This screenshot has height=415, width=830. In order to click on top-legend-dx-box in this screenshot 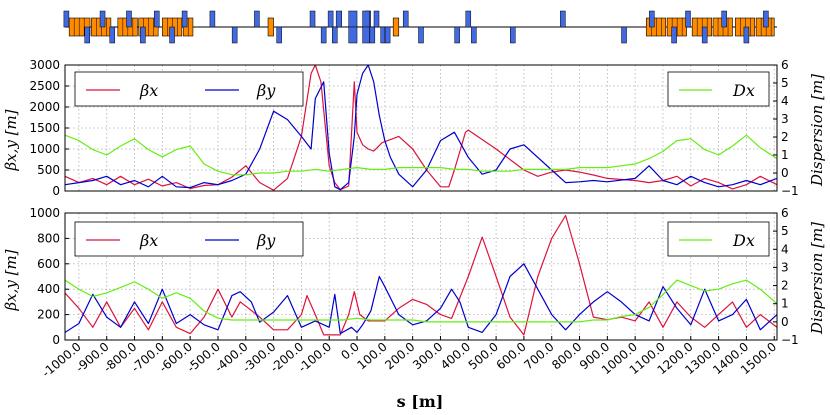, I will do `click(718, 89)`.